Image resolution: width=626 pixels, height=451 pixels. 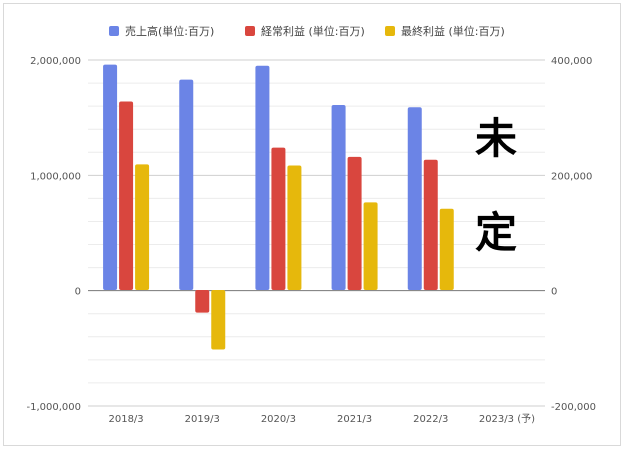 I want to click on y-left-tick-label: -1,000,000, so click(x=53, y=407).